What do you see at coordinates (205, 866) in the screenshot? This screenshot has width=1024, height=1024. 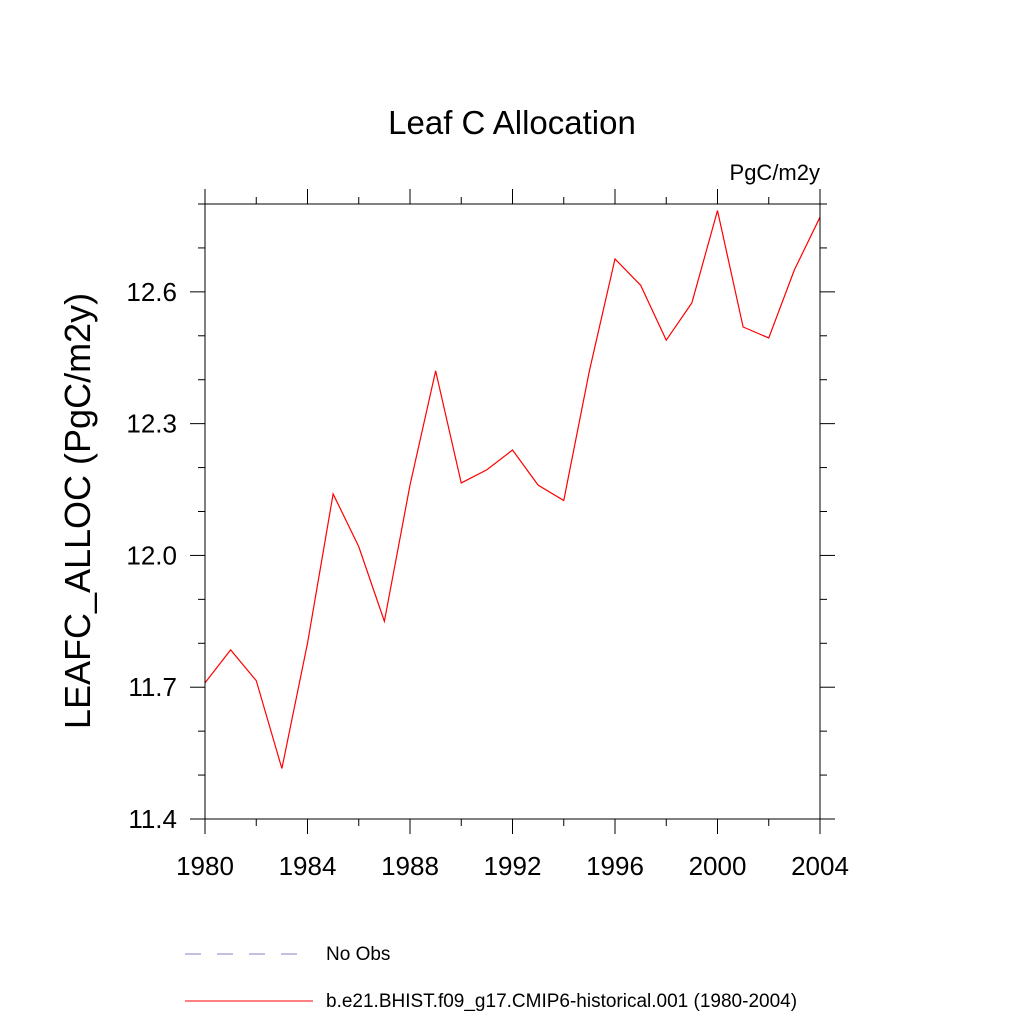 I see `x-tick-label: 1980` at bounding box center [205, 866].